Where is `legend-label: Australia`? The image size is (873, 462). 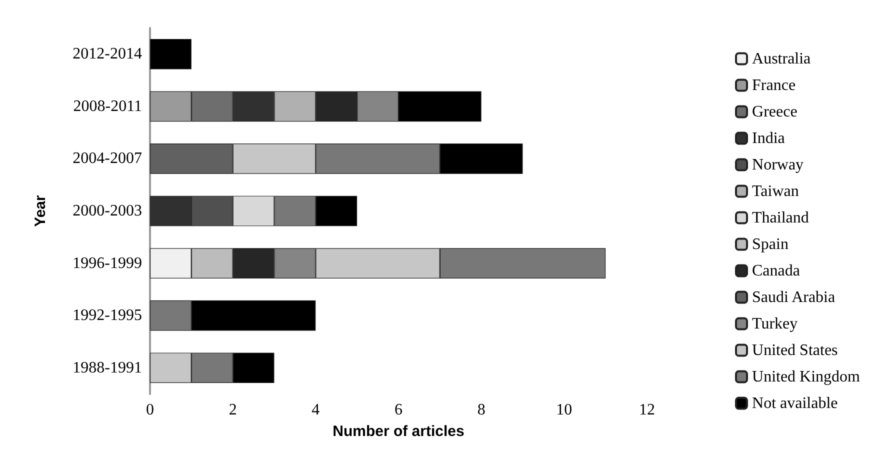
legend-label: Australia is located at coordinates (781, 59).